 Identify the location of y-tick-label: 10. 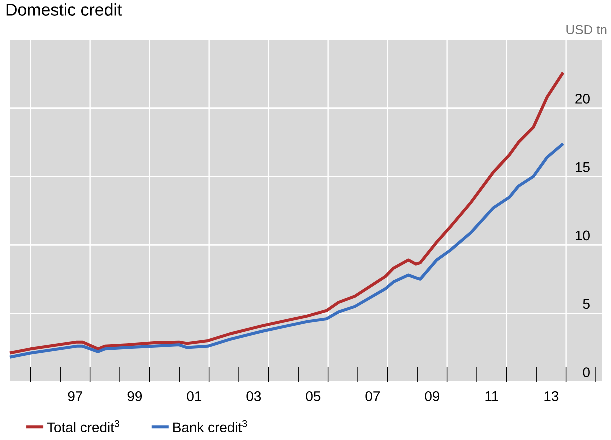
(583, 235).